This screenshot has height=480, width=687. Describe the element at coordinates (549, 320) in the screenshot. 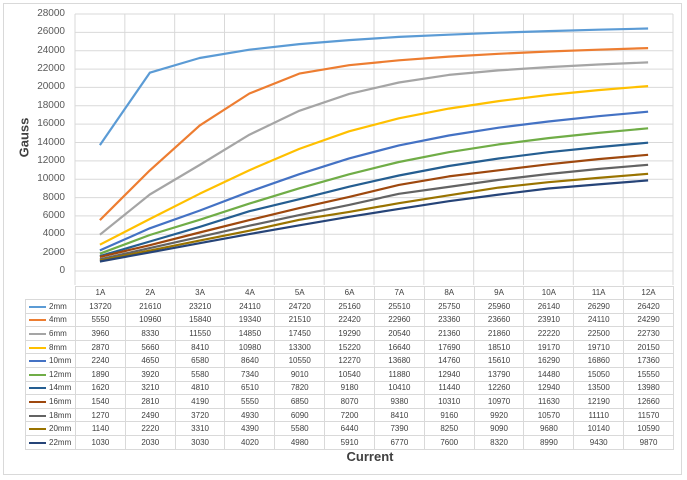

I see `data-label: 23910` at that location.